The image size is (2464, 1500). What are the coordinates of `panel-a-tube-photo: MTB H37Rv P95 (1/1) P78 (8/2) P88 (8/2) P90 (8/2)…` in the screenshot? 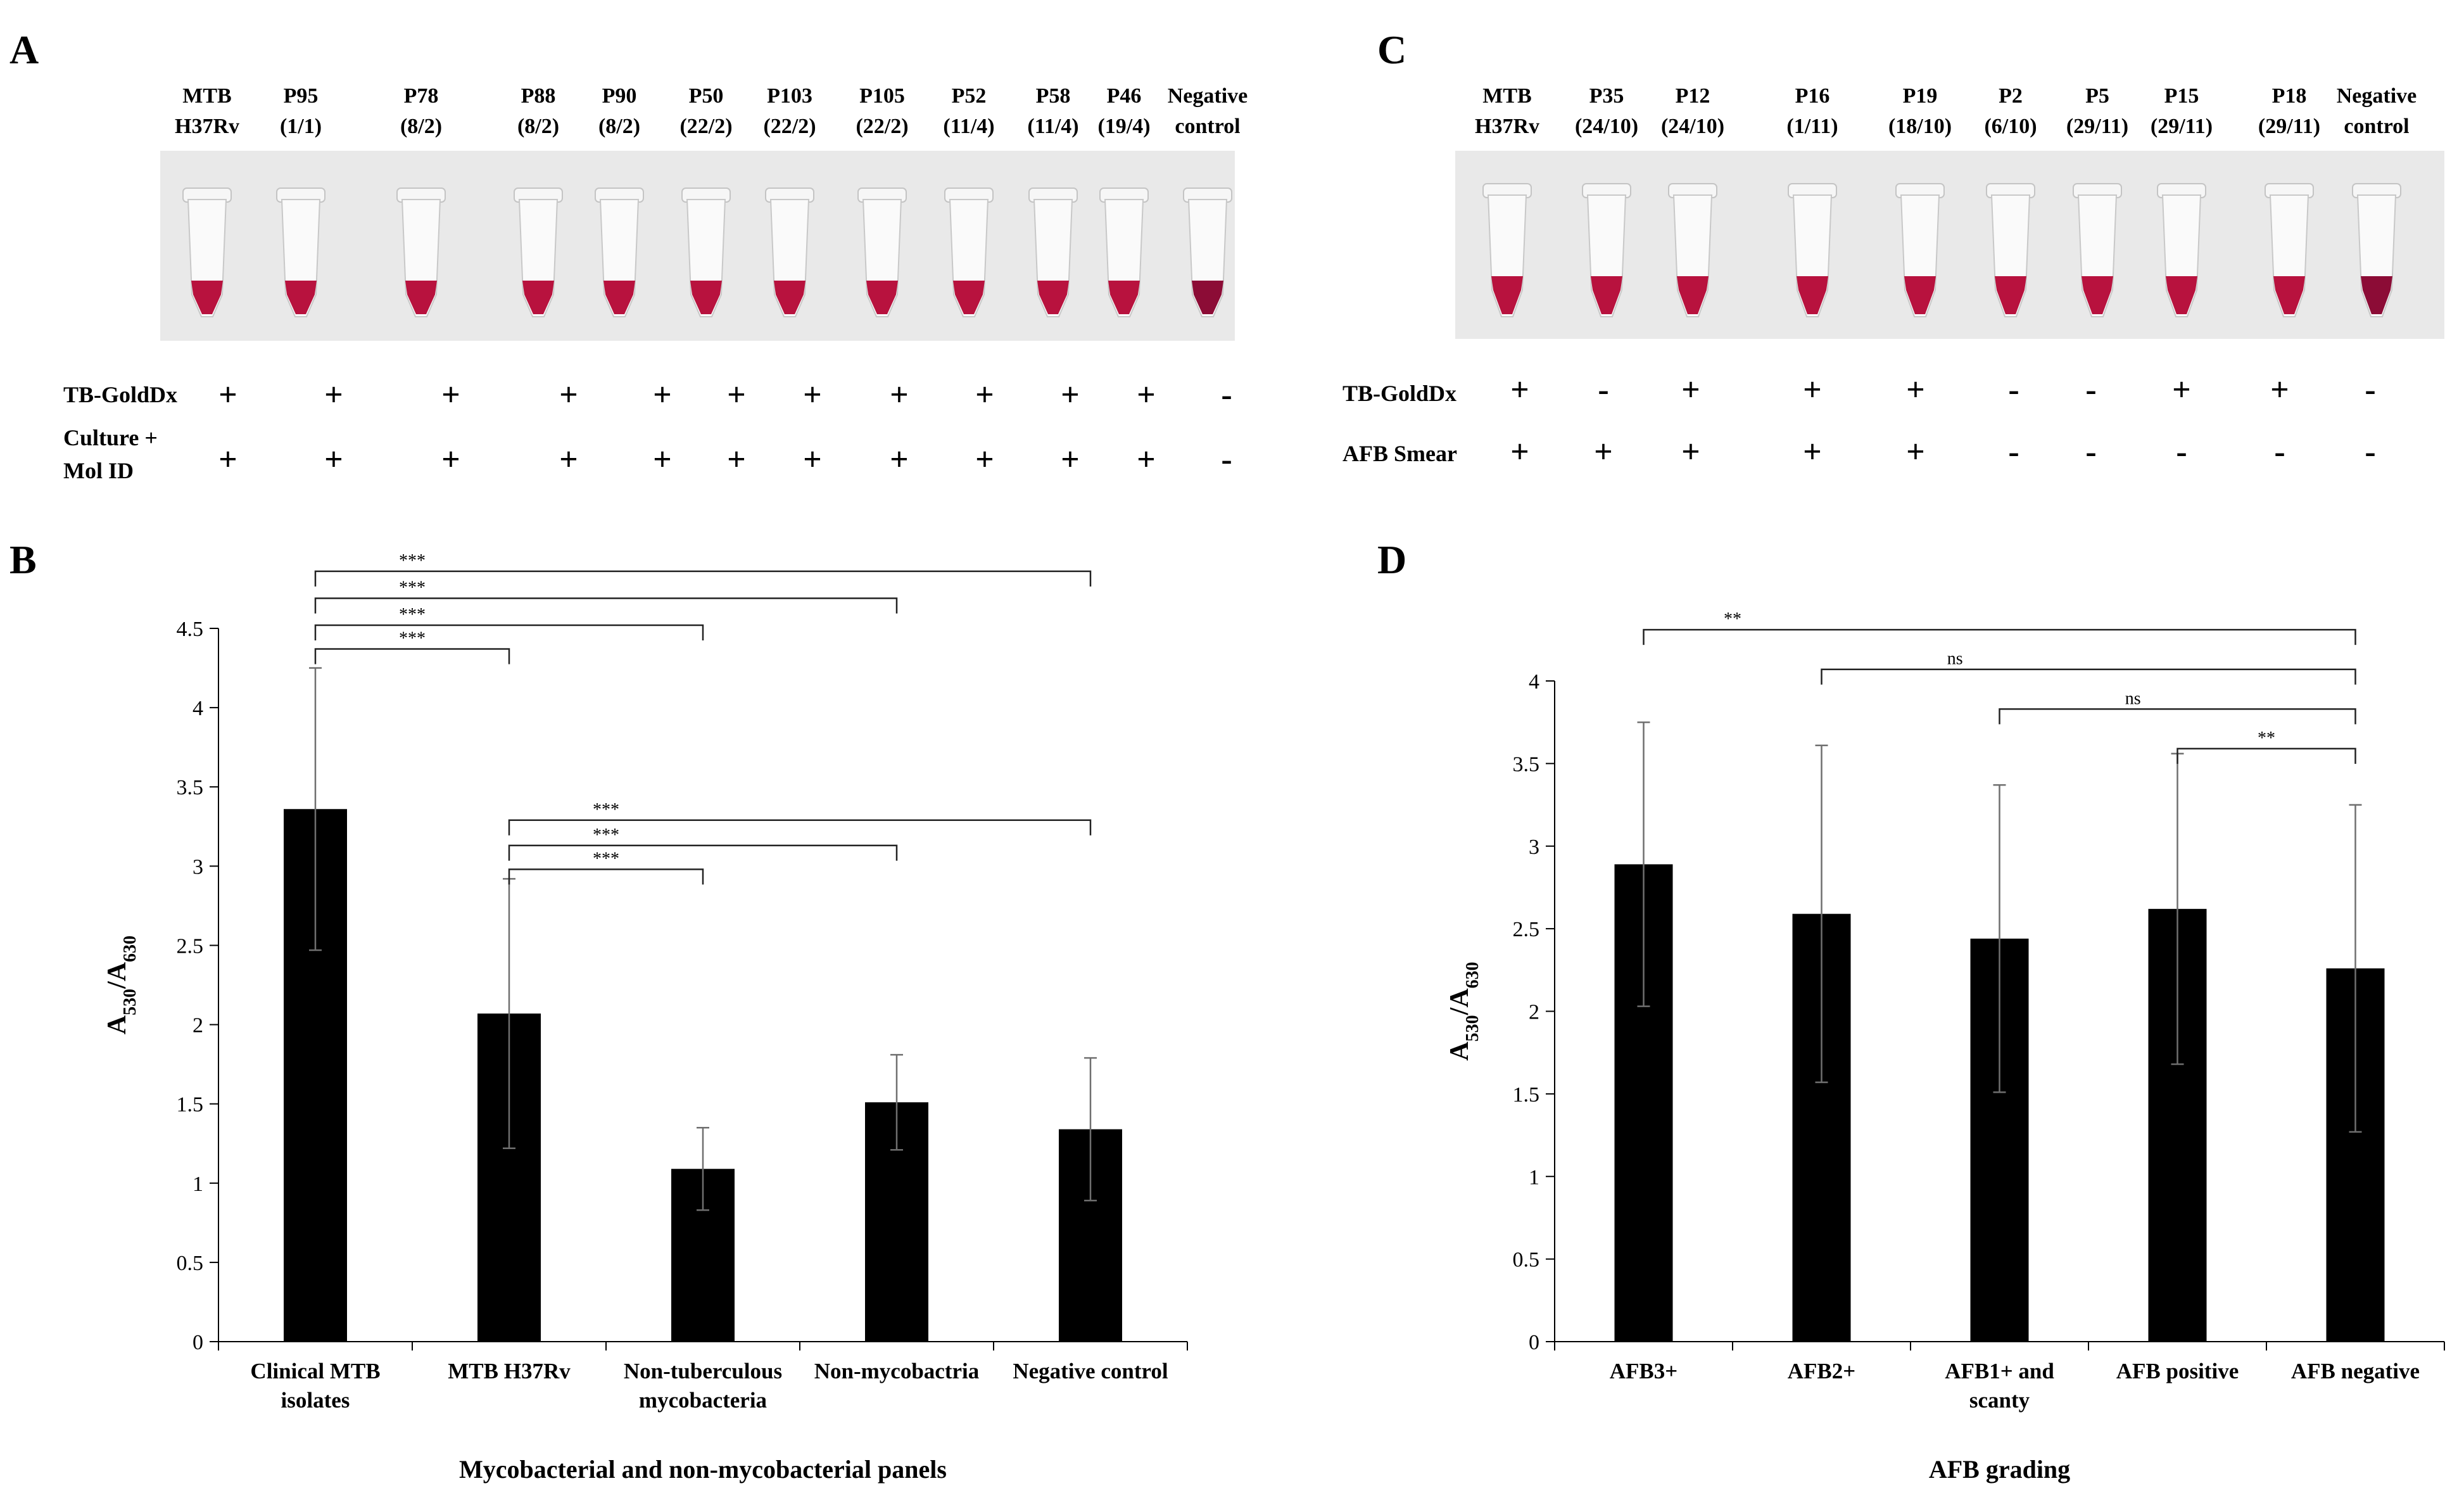 It's located at (655, 283).